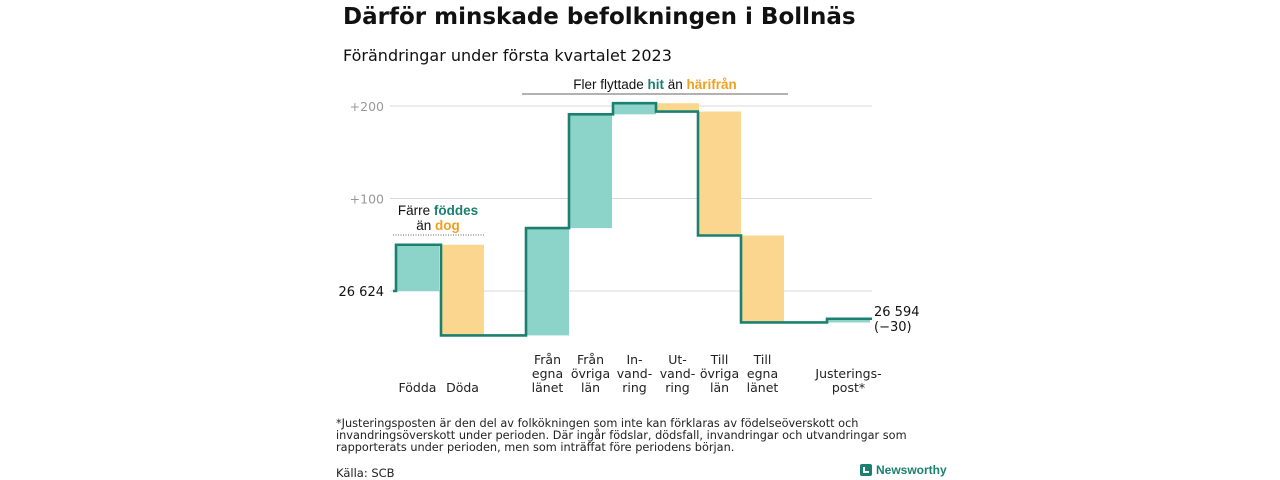  I want to click on start-value-label: 26 624, so click(362, 292).